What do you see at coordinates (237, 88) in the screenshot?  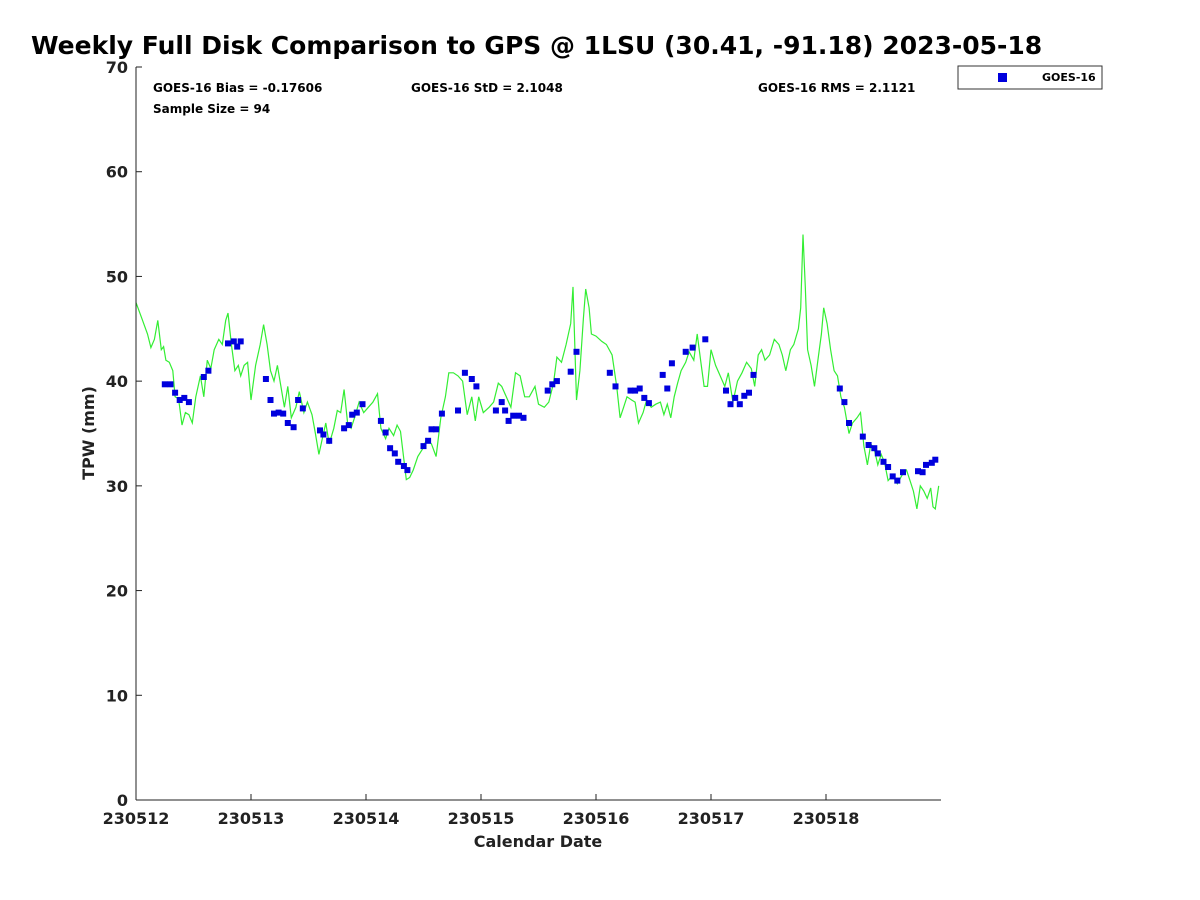 I see `bias-stat: GOES-16 Bias = -0.17606` at bounding box center [237, 88].